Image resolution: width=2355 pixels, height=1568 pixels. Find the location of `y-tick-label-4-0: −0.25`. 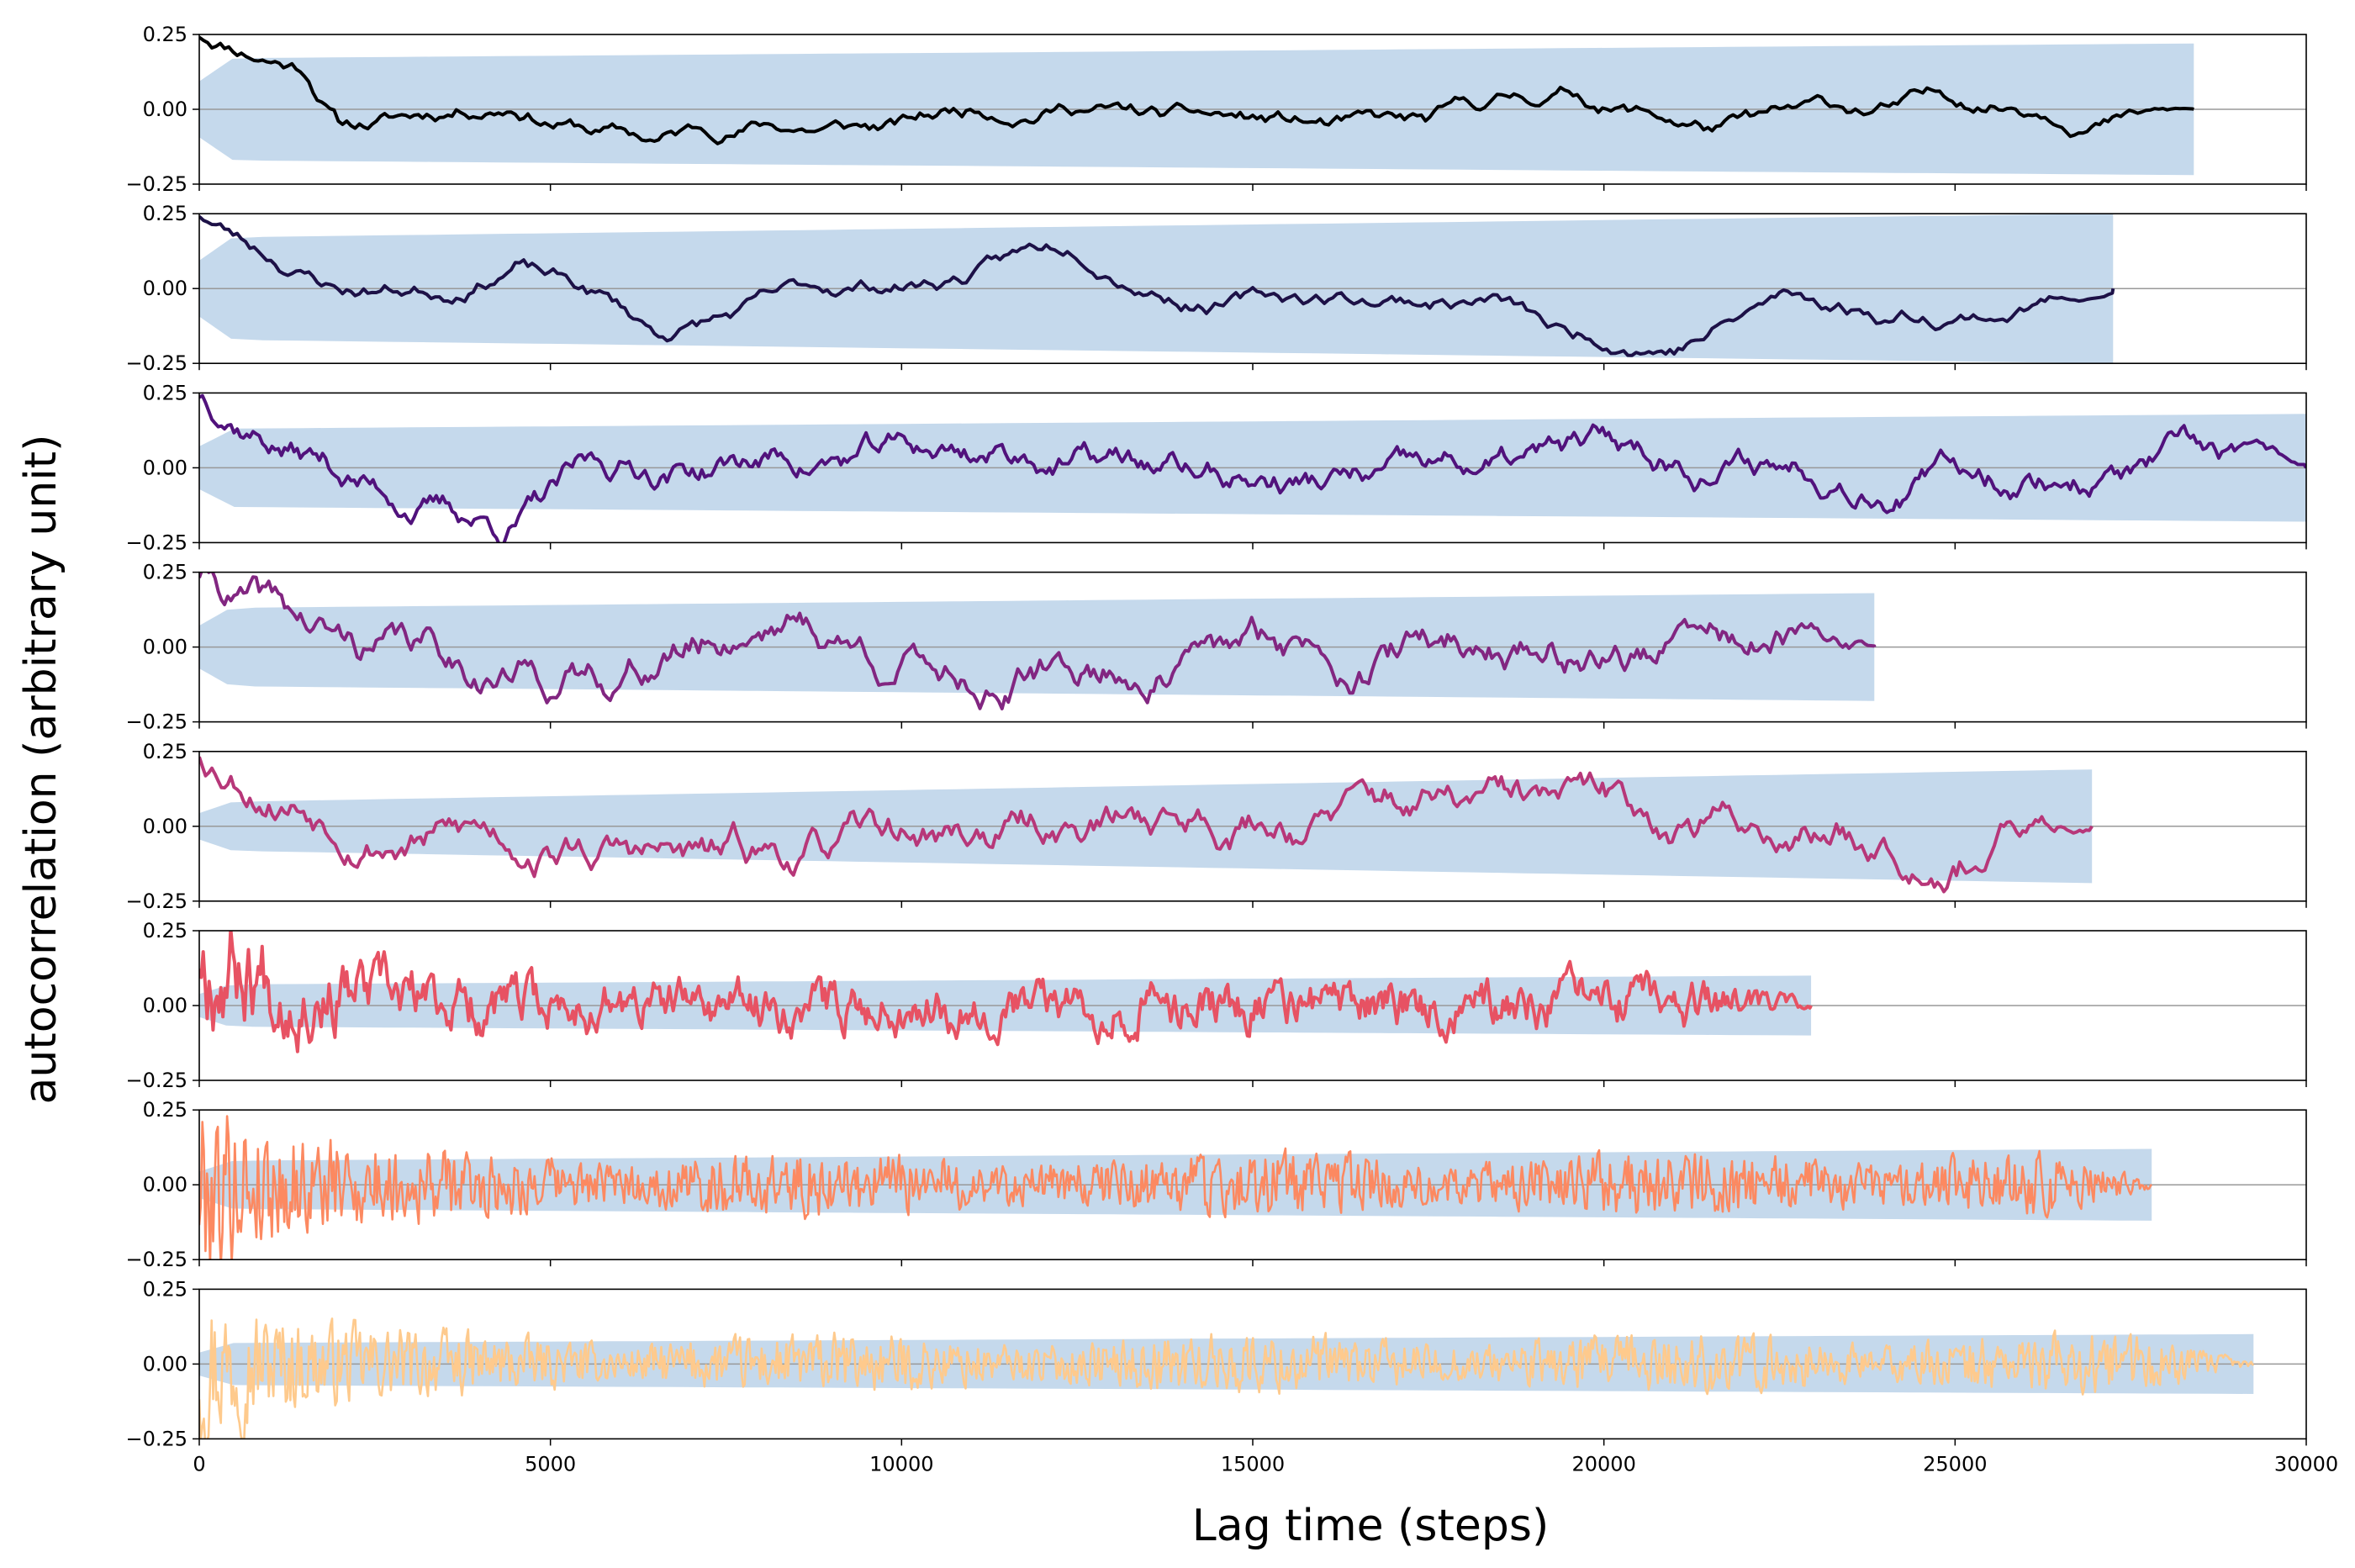

y-tick-label-4-0: −0.25 is located at coordinates (156, 722).